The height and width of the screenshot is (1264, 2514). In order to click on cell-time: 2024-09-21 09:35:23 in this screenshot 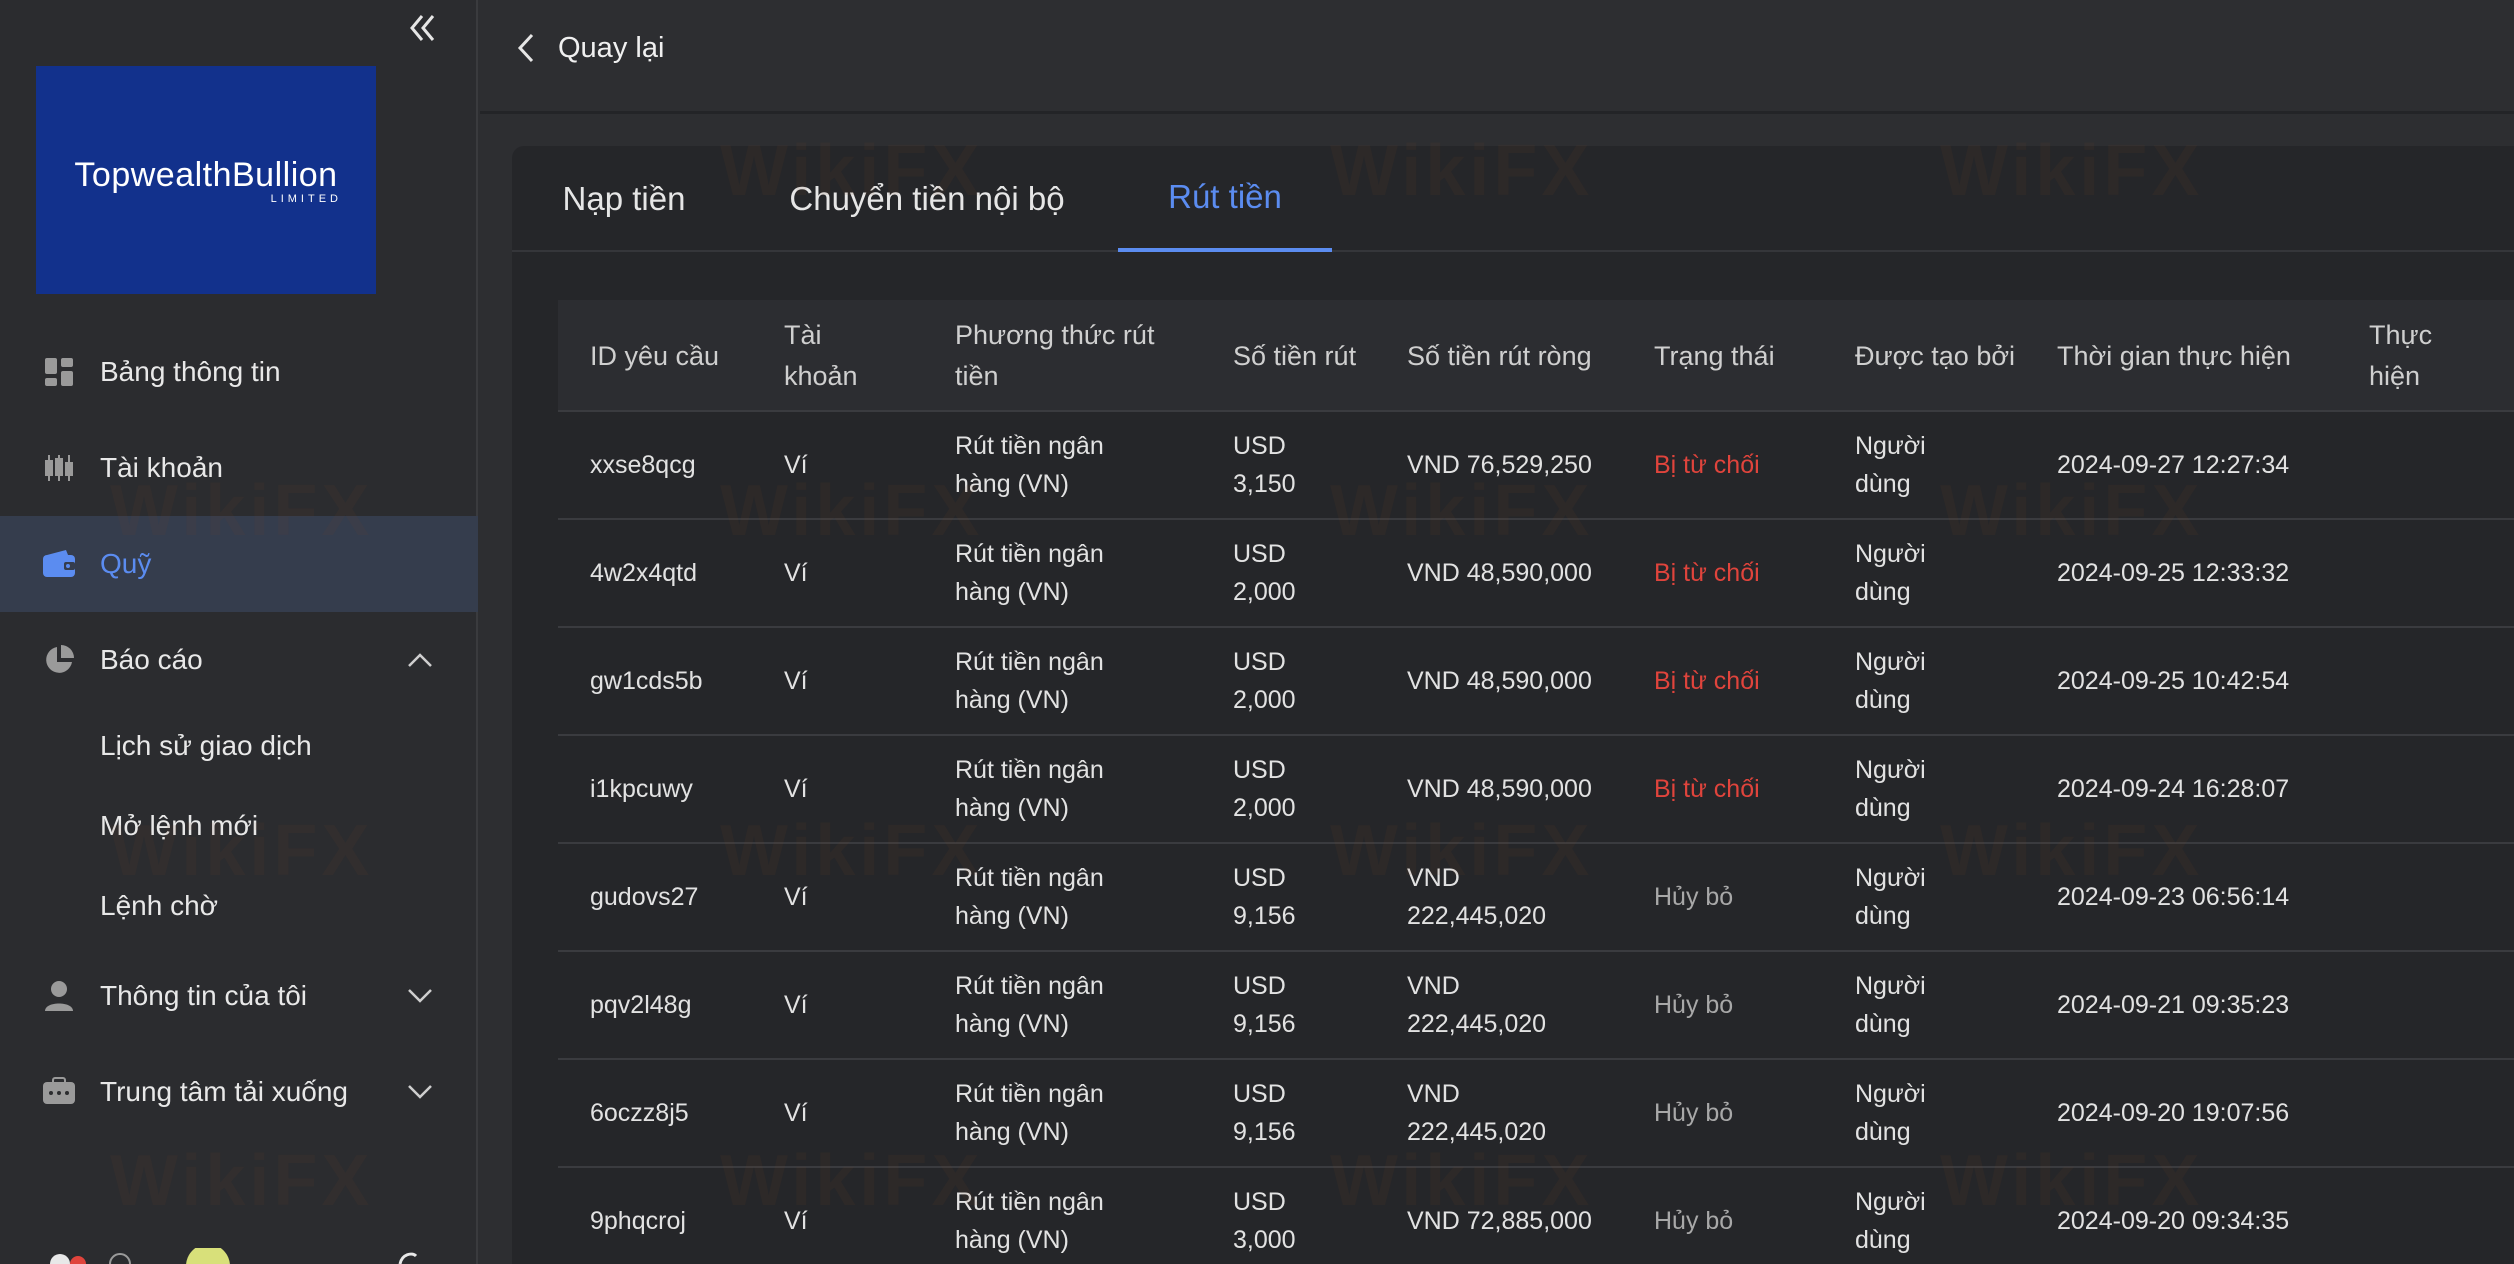, I will do `click(2173, 1005)`.